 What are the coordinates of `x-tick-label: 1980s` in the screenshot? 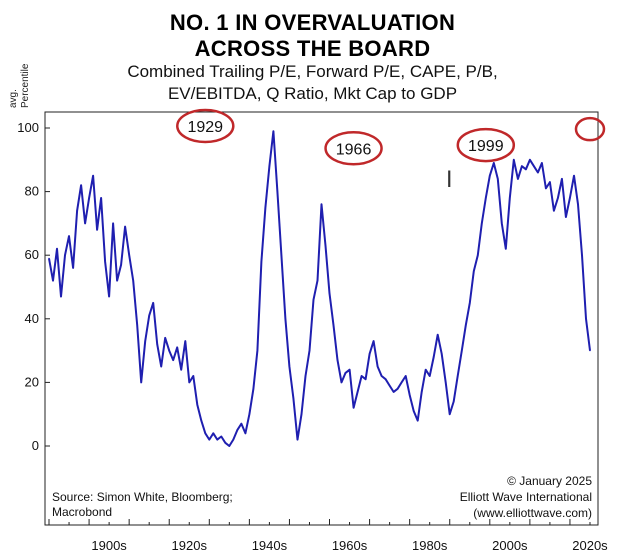 It's located at (430, 545).